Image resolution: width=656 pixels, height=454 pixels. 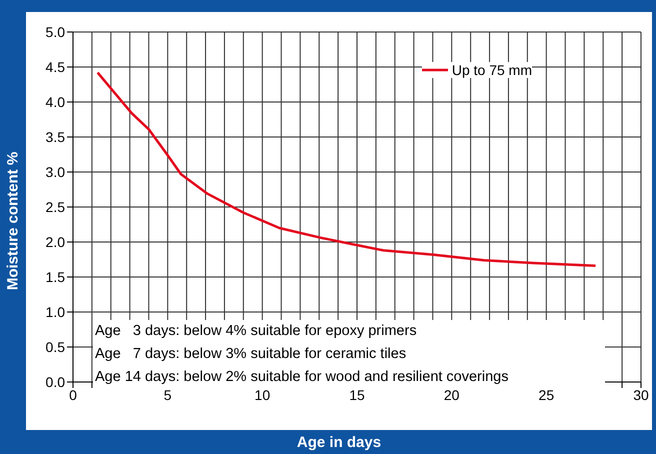 I want to click on y-tick-label: 2.5, so click(x=56, y=206).